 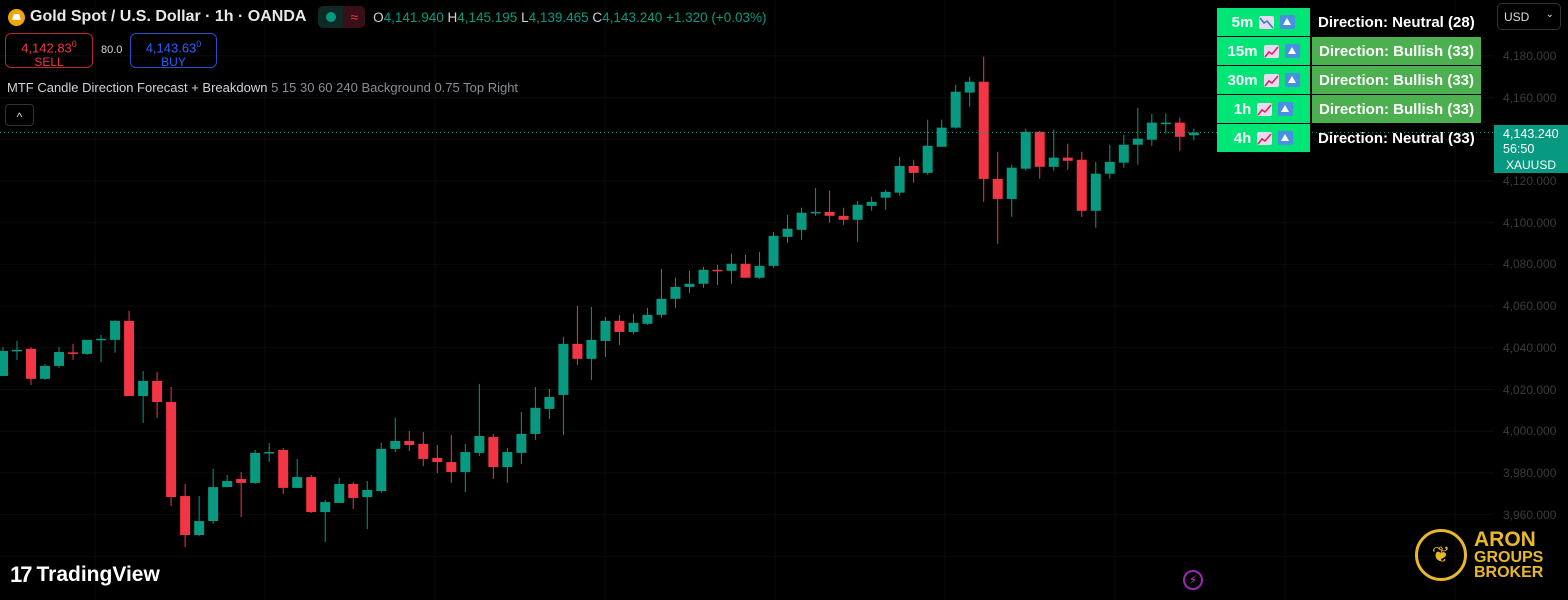 I want to click on sell-price-sup: 0, so click(x=74, y=44).